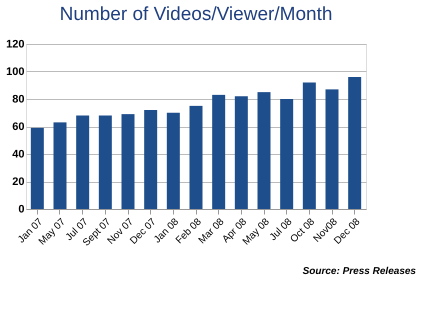  Describe the element at coordinates (18, 182) in the screenshot. I see `y-tick-label: 20` at that location.